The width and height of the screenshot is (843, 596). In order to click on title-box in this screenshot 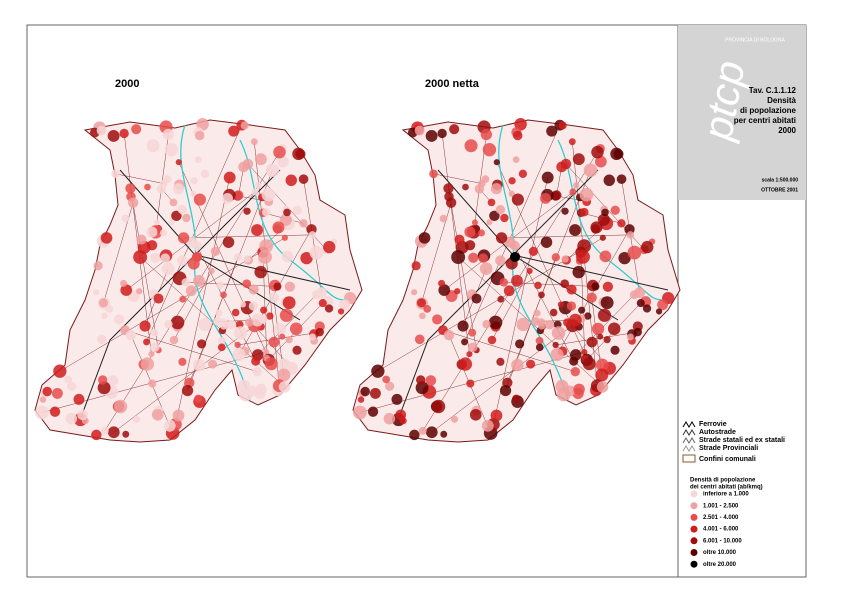, I will do `click(742, 112)`.